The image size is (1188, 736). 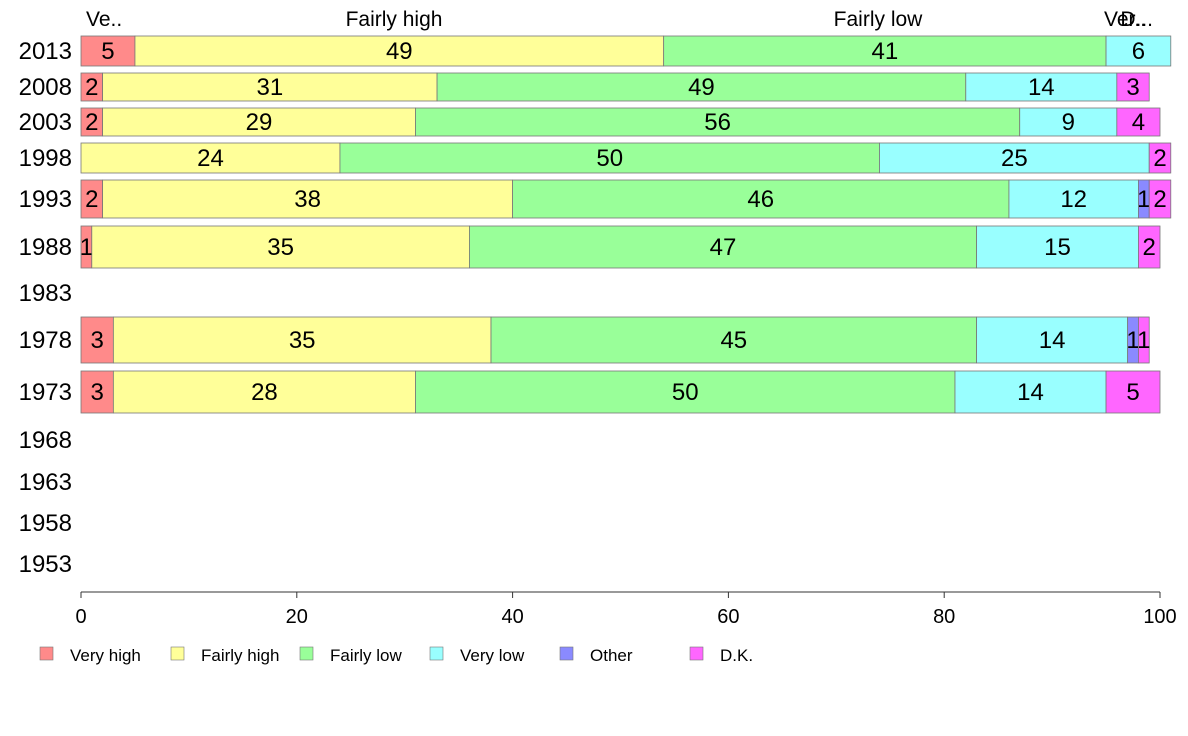 What do you see at coordinates (240, 655) in the screenshot?
I see `legend-label: Fairly high` at bounding box center [240, 655].